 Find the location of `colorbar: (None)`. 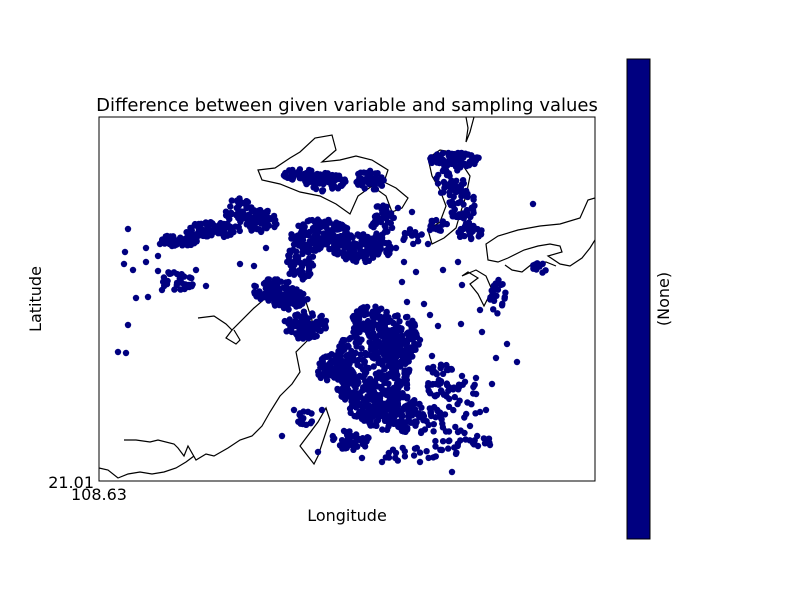

colorbar: (None) is located at coordinates (649, 299).